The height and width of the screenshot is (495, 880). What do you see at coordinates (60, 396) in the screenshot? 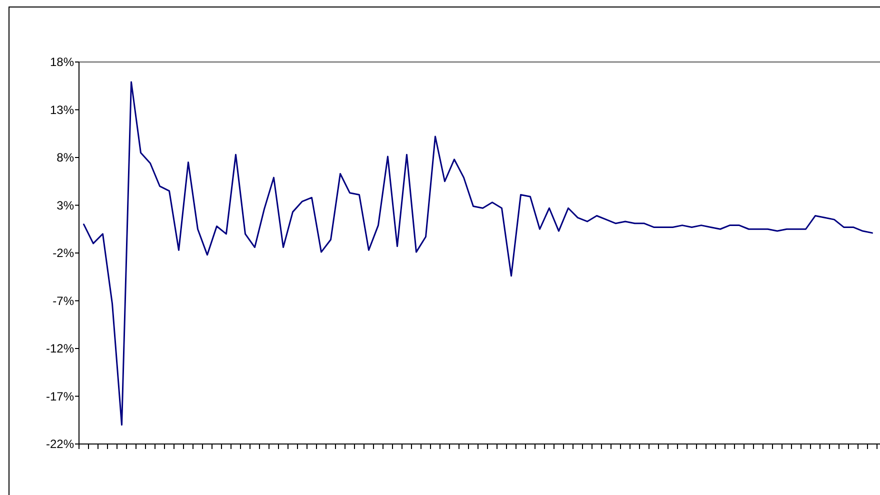
I see `y-tick-label: -17%` at bounding box center [60, 396].